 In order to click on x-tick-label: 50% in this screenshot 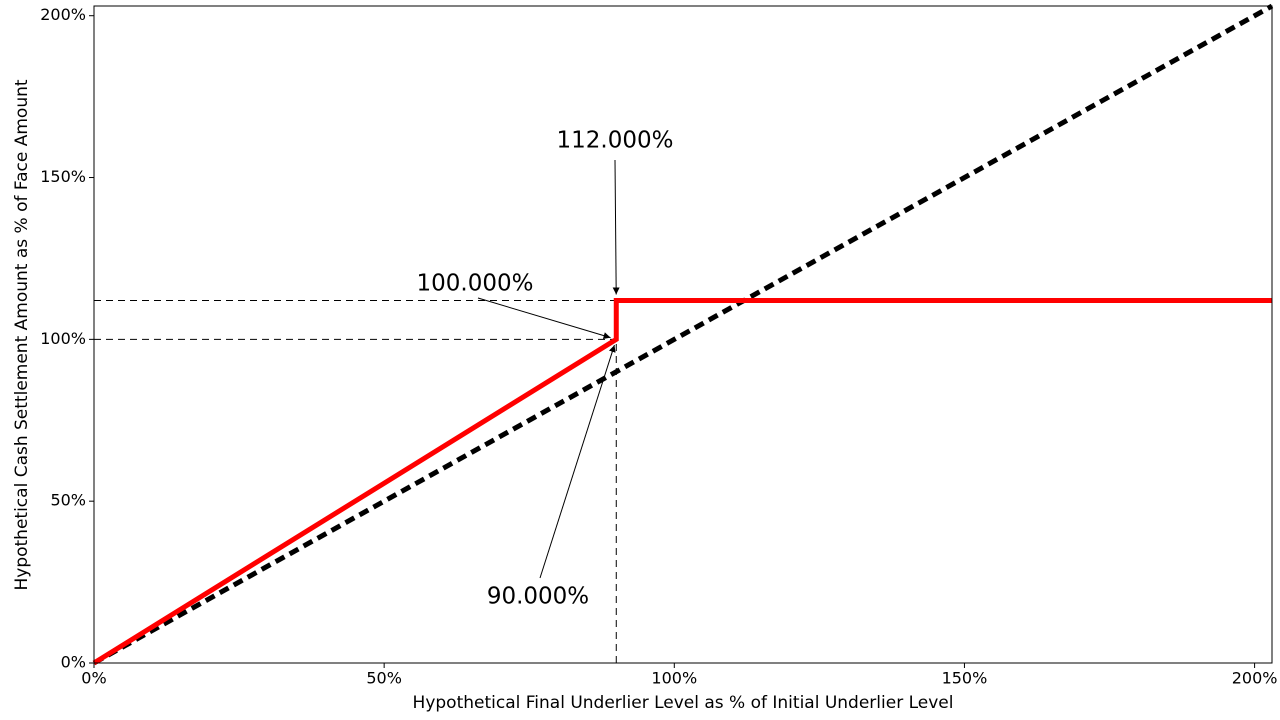, I will do `click(384, 678)`.